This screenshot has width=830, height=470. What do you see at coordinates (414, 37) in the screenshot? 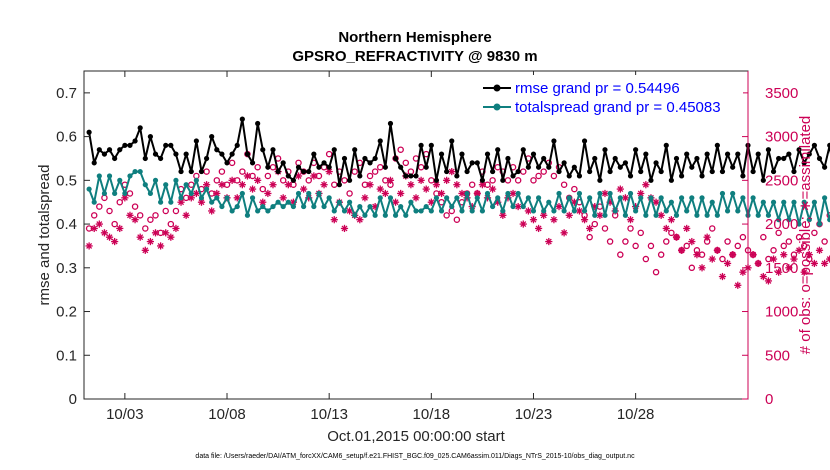
I see `chart-title: Northern Hemisphere` at bounding box center [414, 37].